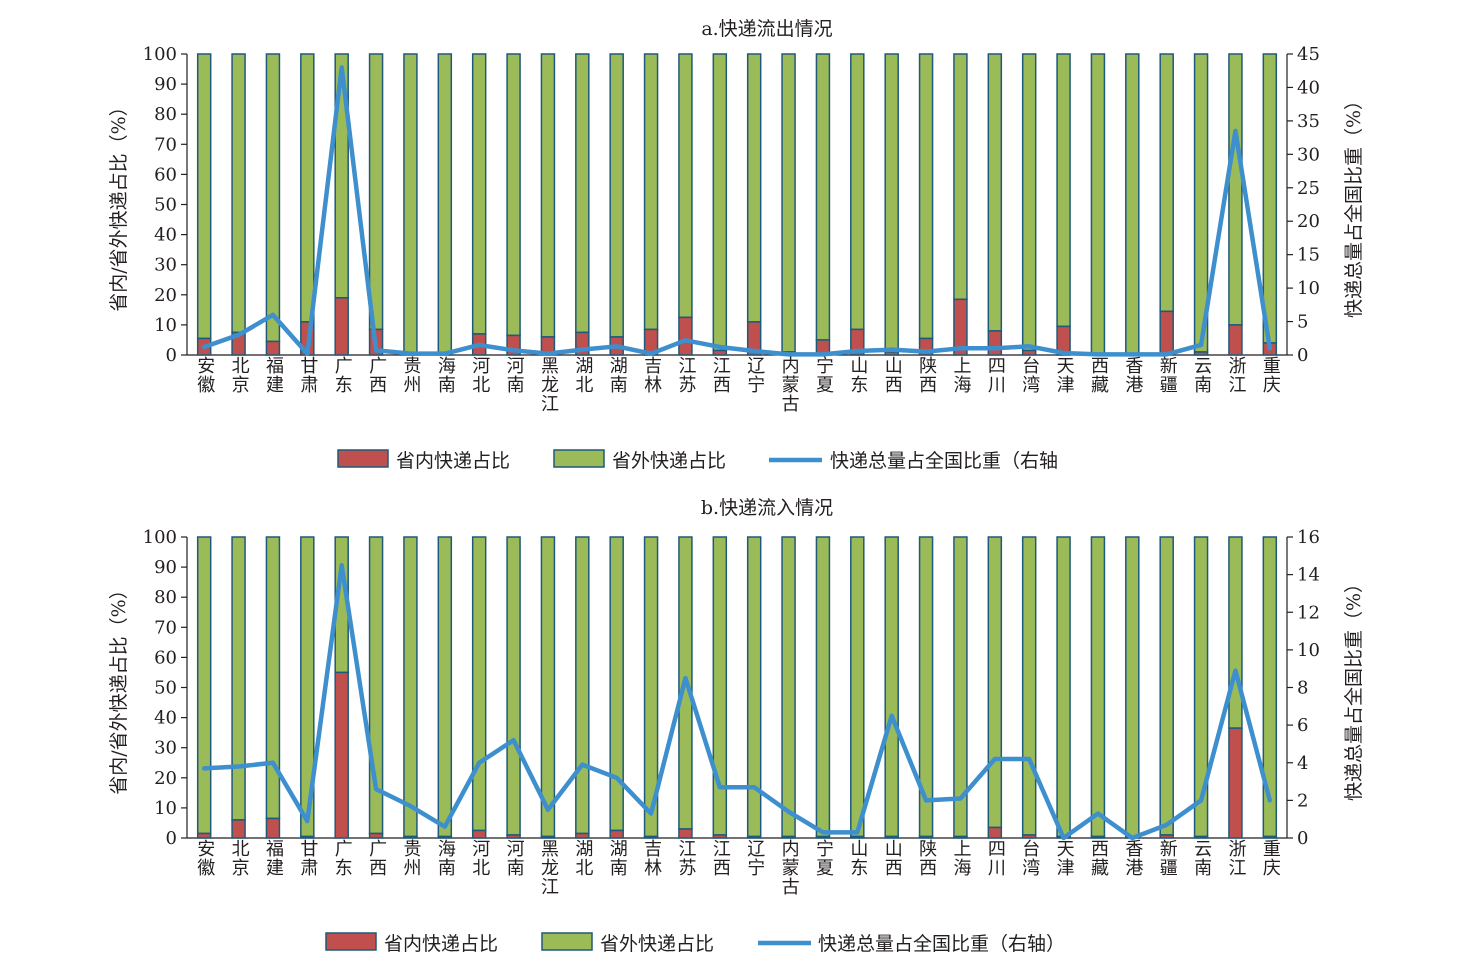 The width and height of the screenshot is (1463, 977). What do you see at coordinates (1302, 763) in the screenshot?
I see `y2-tick-label: 4` at bounding box center [1302, 763].